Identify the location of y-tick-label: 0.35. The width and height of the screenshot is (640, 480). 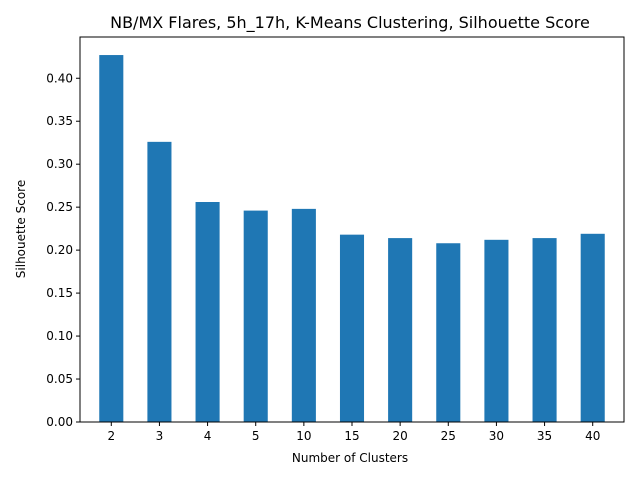
(59, 121).